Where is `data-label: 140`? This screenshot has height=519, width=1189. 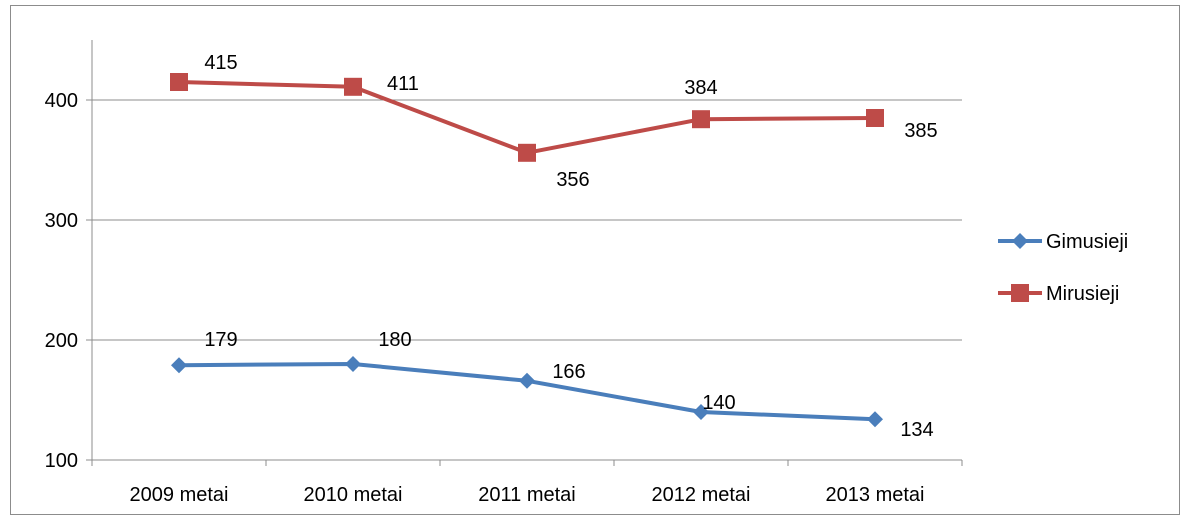 data-label: 140 is located at coordinates (718, 403).